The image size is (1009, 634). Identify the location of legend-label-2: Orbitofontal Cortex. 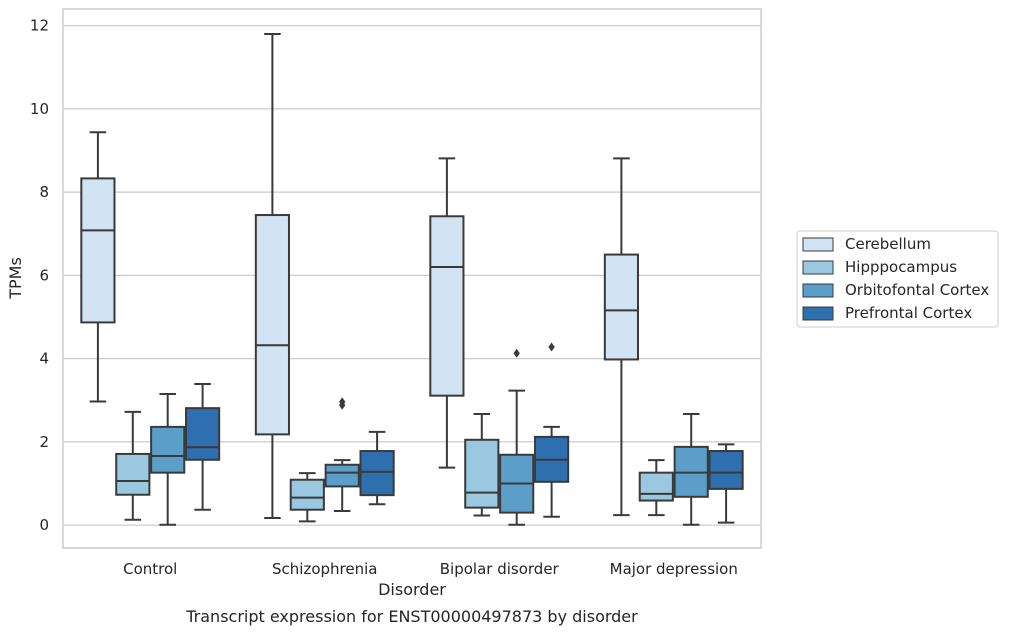
(917, 290).